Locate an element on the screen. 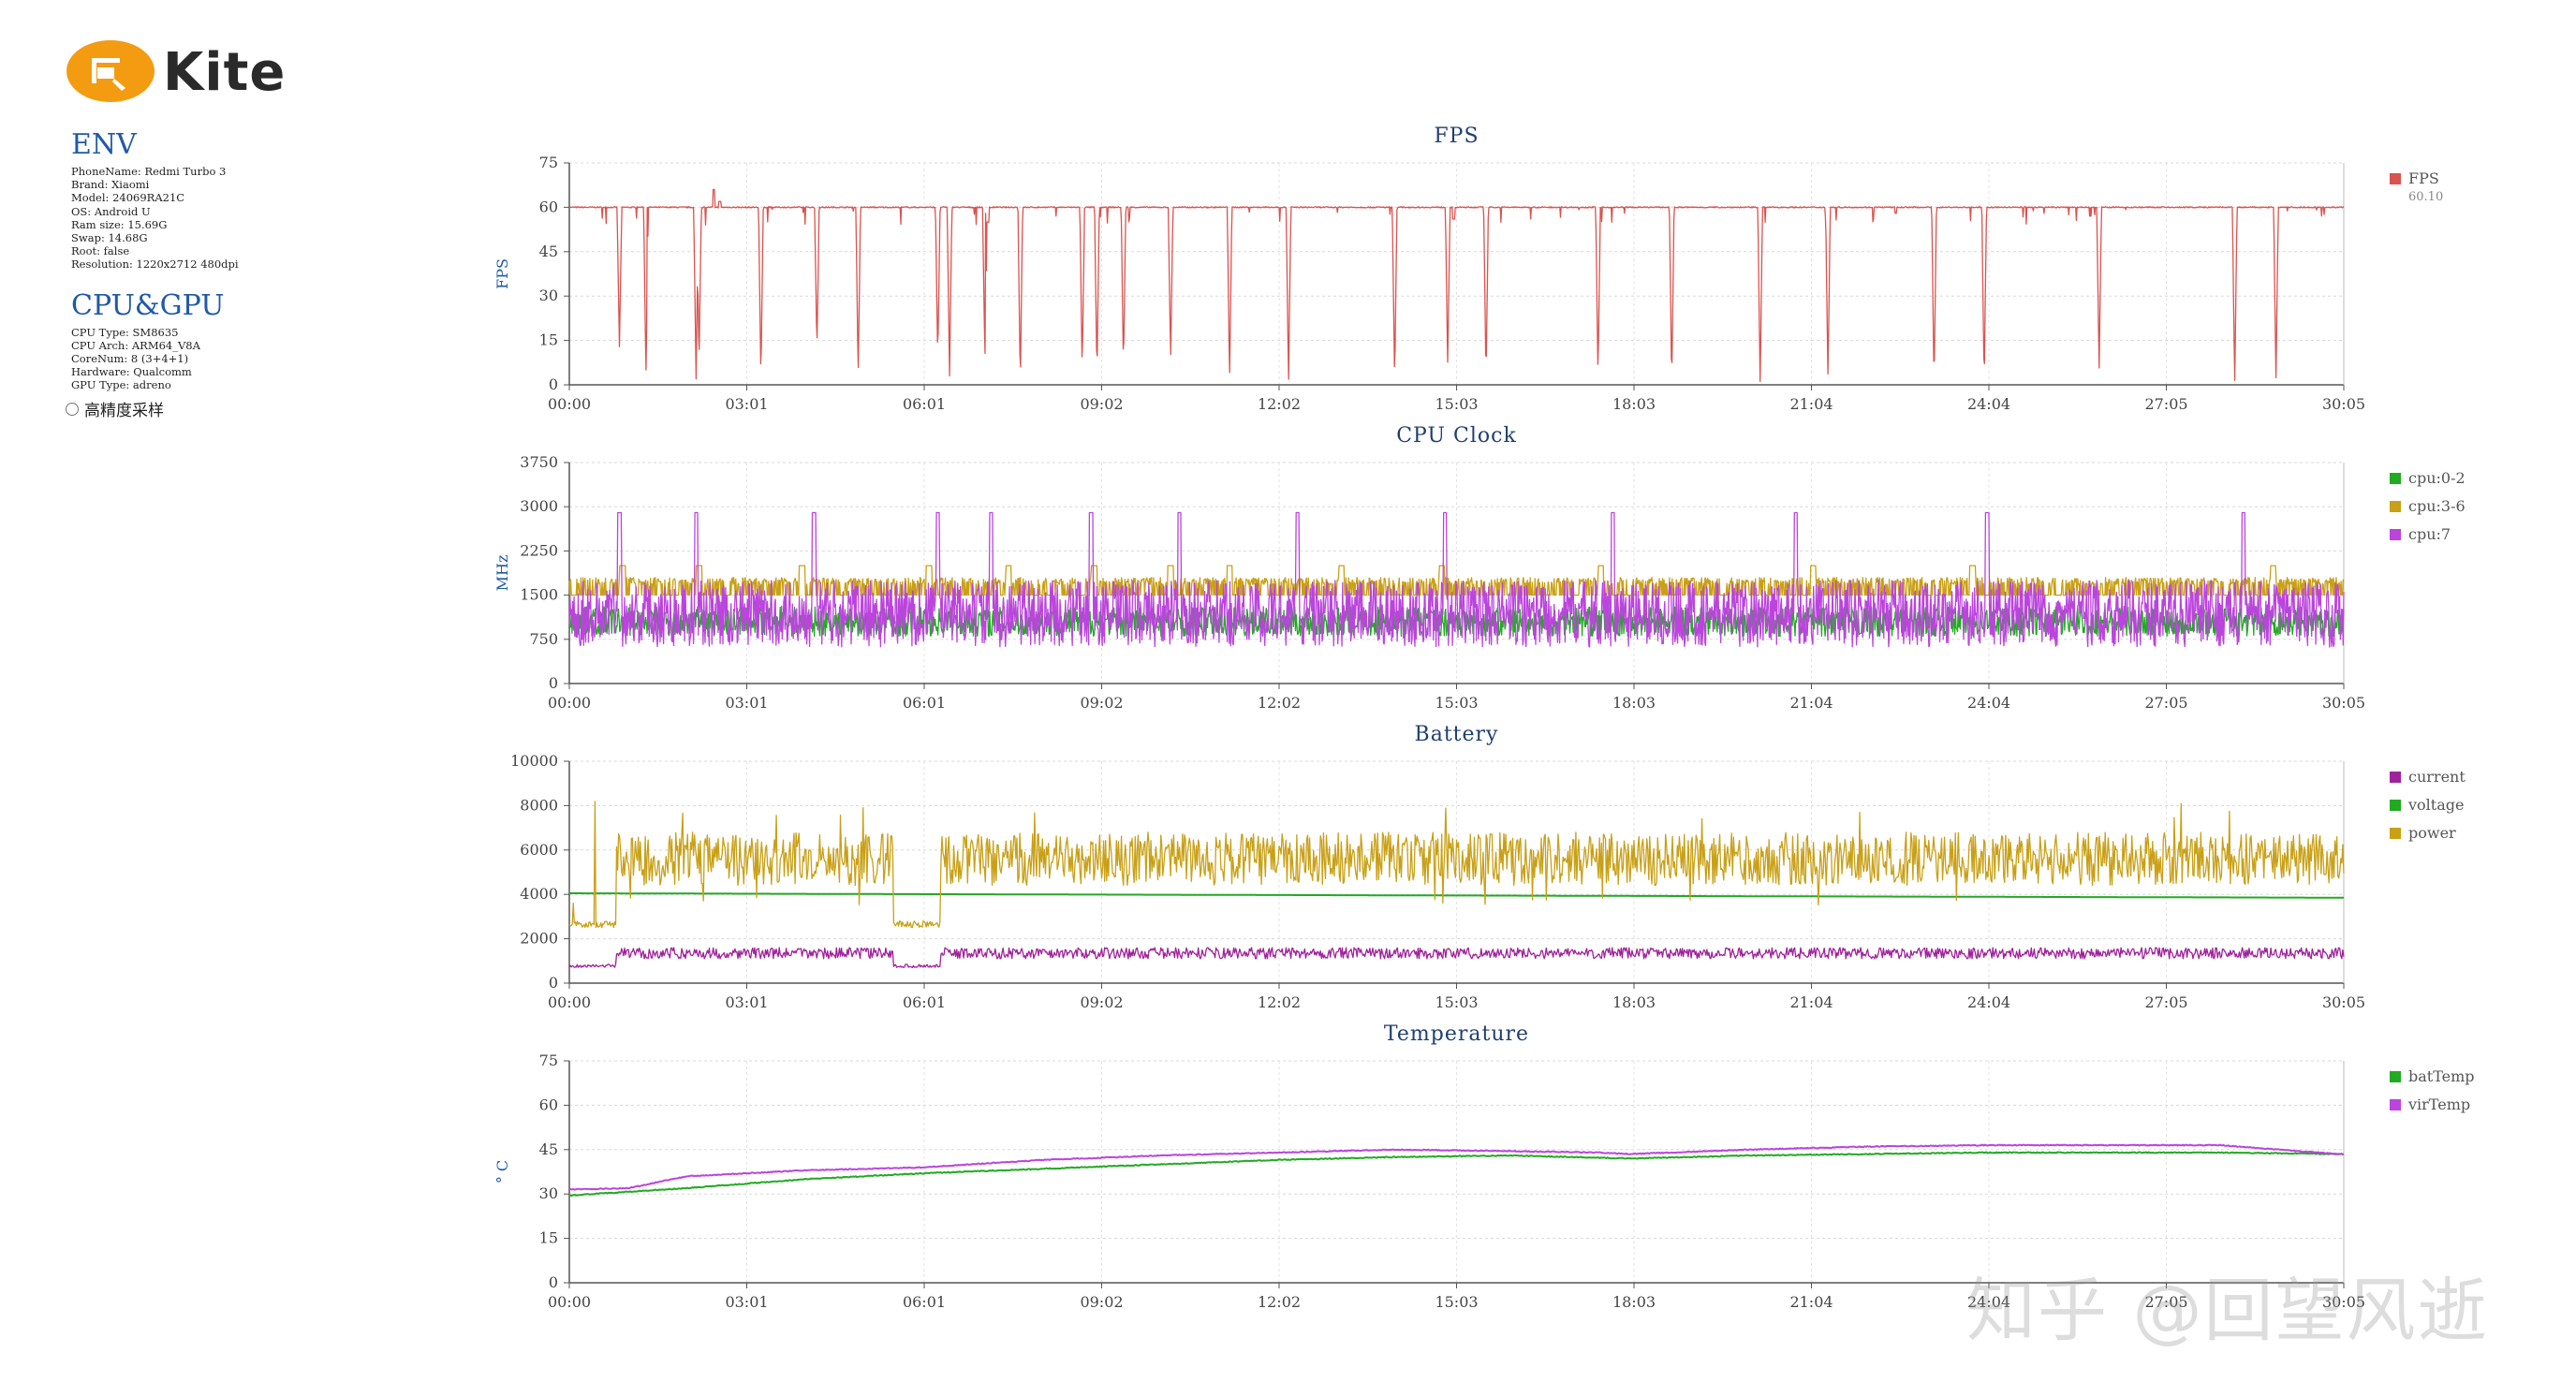  series-line-current is located at coordinates (1456, 958).